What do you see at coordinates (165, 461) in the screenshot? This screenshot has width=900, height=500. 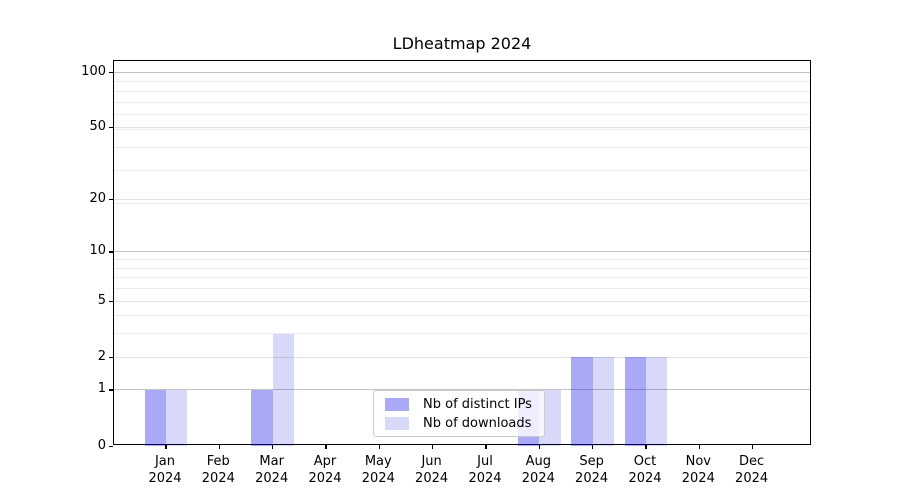 I see `x-tick-month: Jan` at bounding box center [165, 461].